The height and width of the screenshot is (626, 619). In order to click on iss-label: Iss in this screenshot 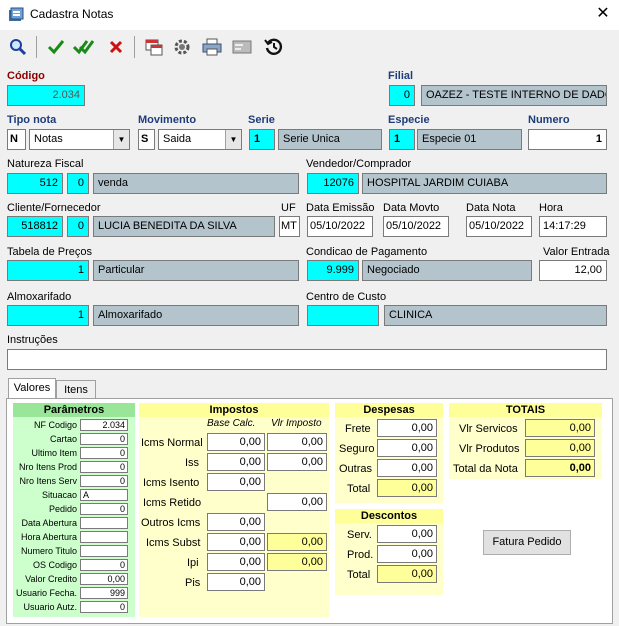, I will do `click(192, 463)`.